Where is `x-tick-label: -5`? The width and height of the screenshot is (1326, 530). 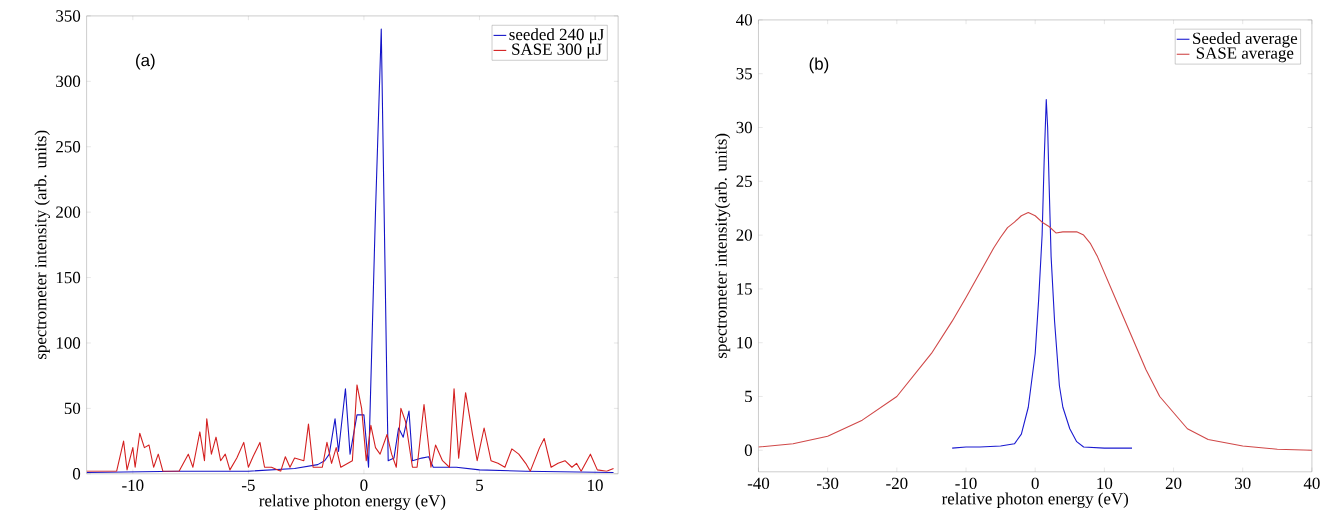 x-tick-label: -5 is located at coordinates (248, 485).